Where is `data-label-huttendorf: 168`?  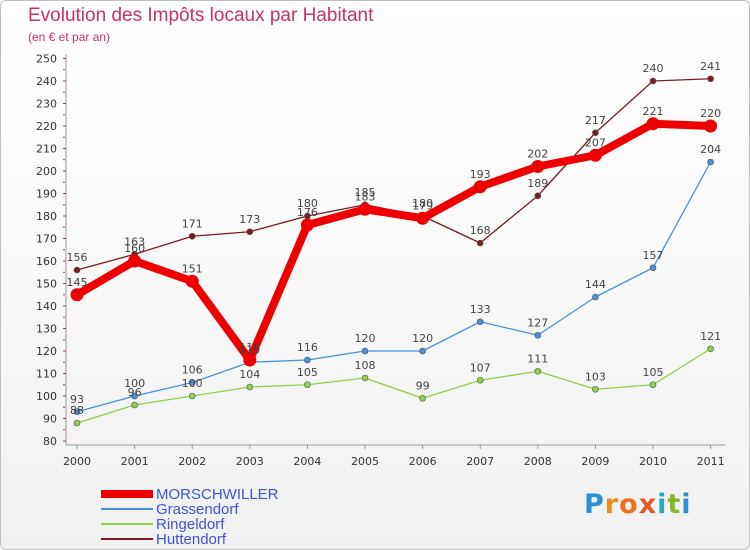
data-label-huttendorf: 168 is located at coordinates (480, 230).